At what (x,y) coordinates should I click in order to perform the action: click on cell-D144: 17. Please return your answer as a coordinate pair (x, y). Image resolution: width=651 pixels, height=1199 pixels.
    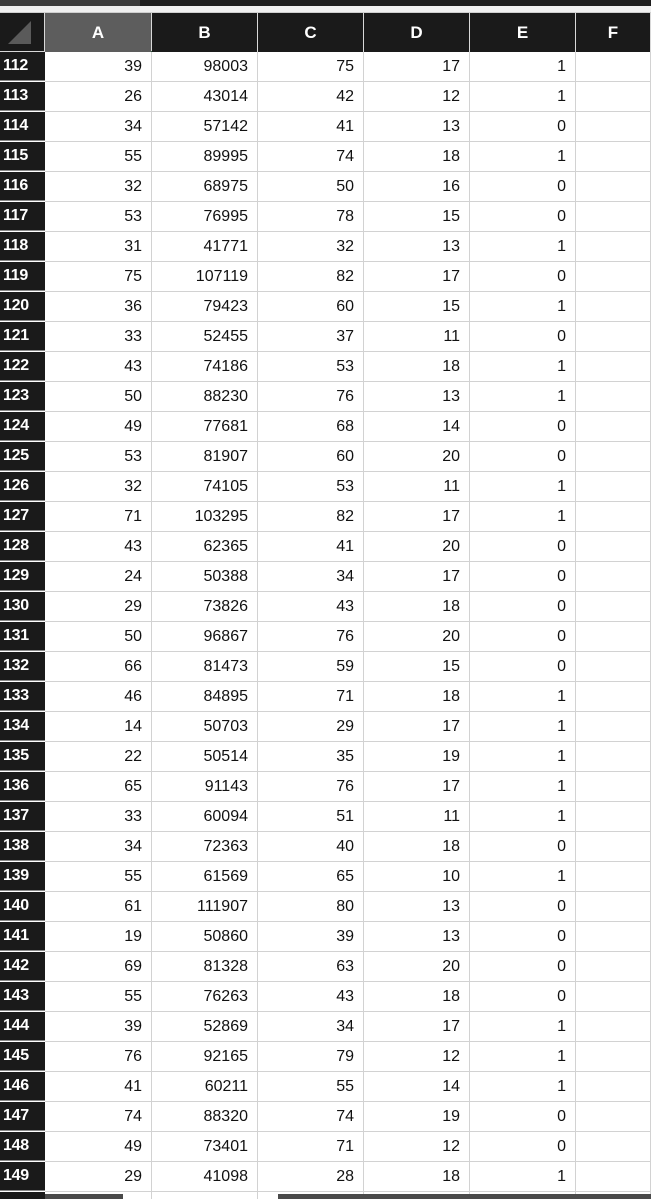
    Looking at the image, I should click on (417, 1027).